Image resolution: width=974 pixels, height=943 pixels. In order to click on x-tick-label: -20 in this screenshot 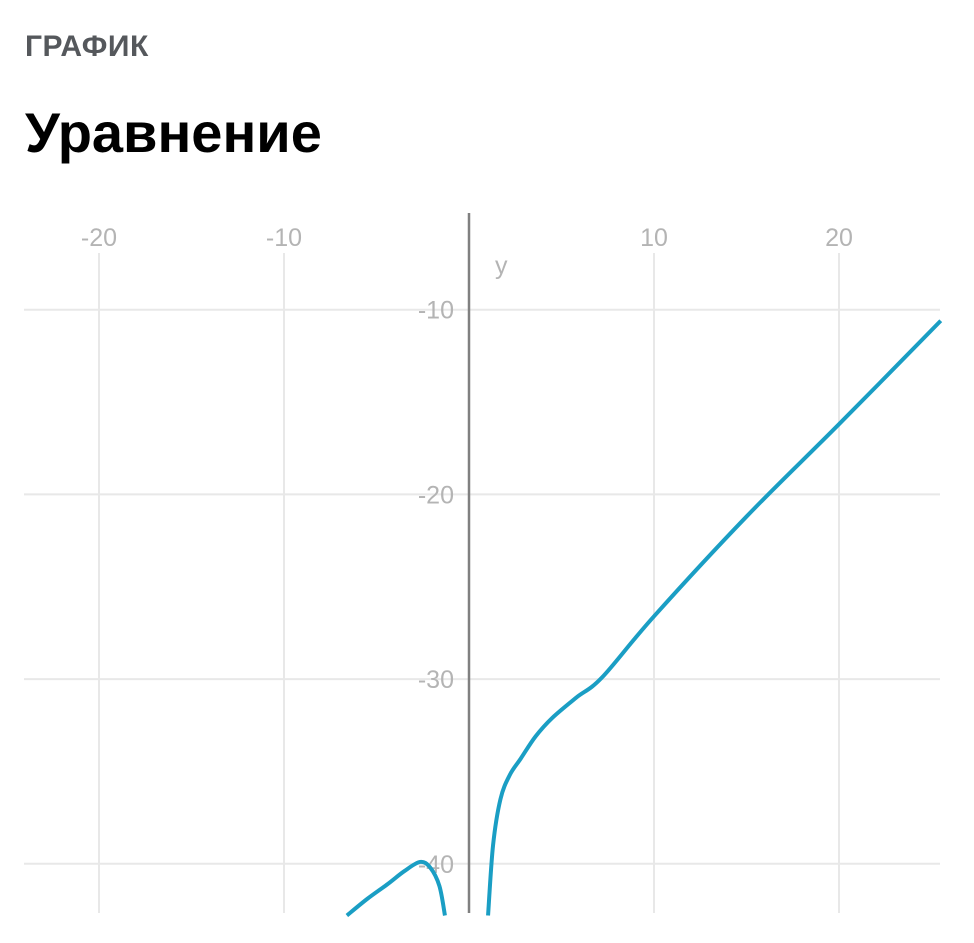, I will do `click(99, 238)`.